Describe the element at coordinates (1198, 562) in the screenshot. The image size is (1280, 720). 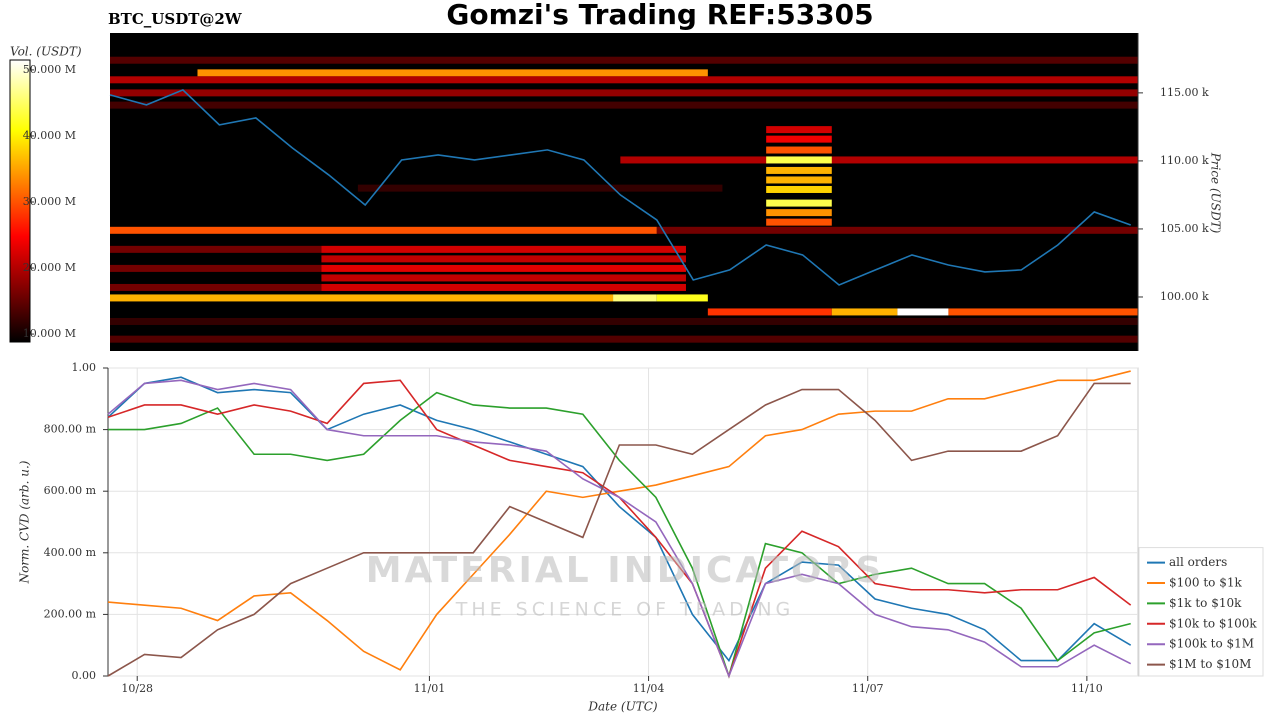
I see `legend-label: all orders` at that location.